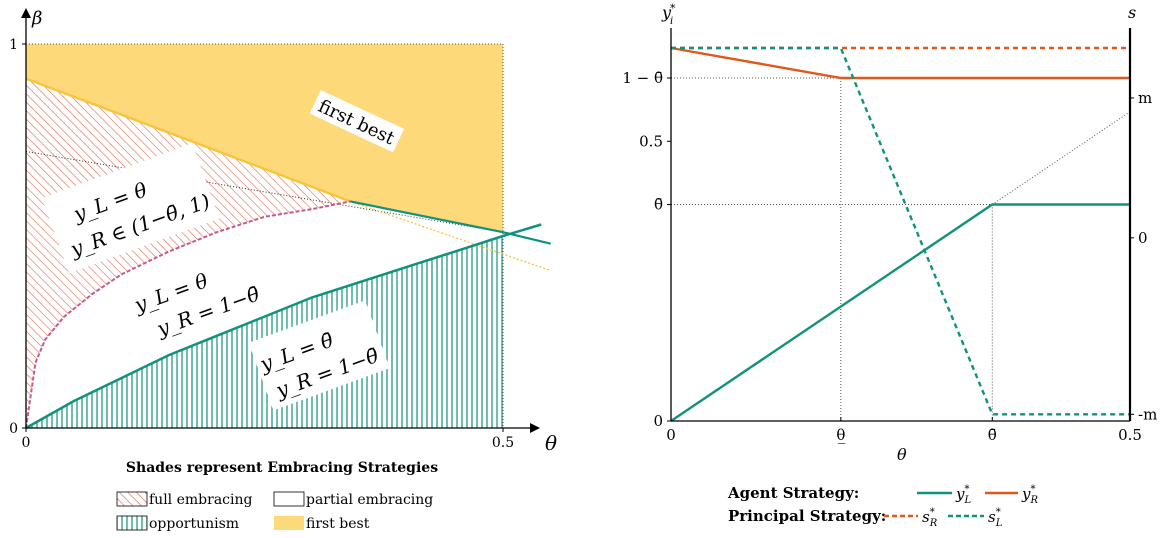 This screenshot has height=538, width=1169. Describe the element at coordinates (535, 428) in the screenshot. I see `x-axis-arrow` at that location.